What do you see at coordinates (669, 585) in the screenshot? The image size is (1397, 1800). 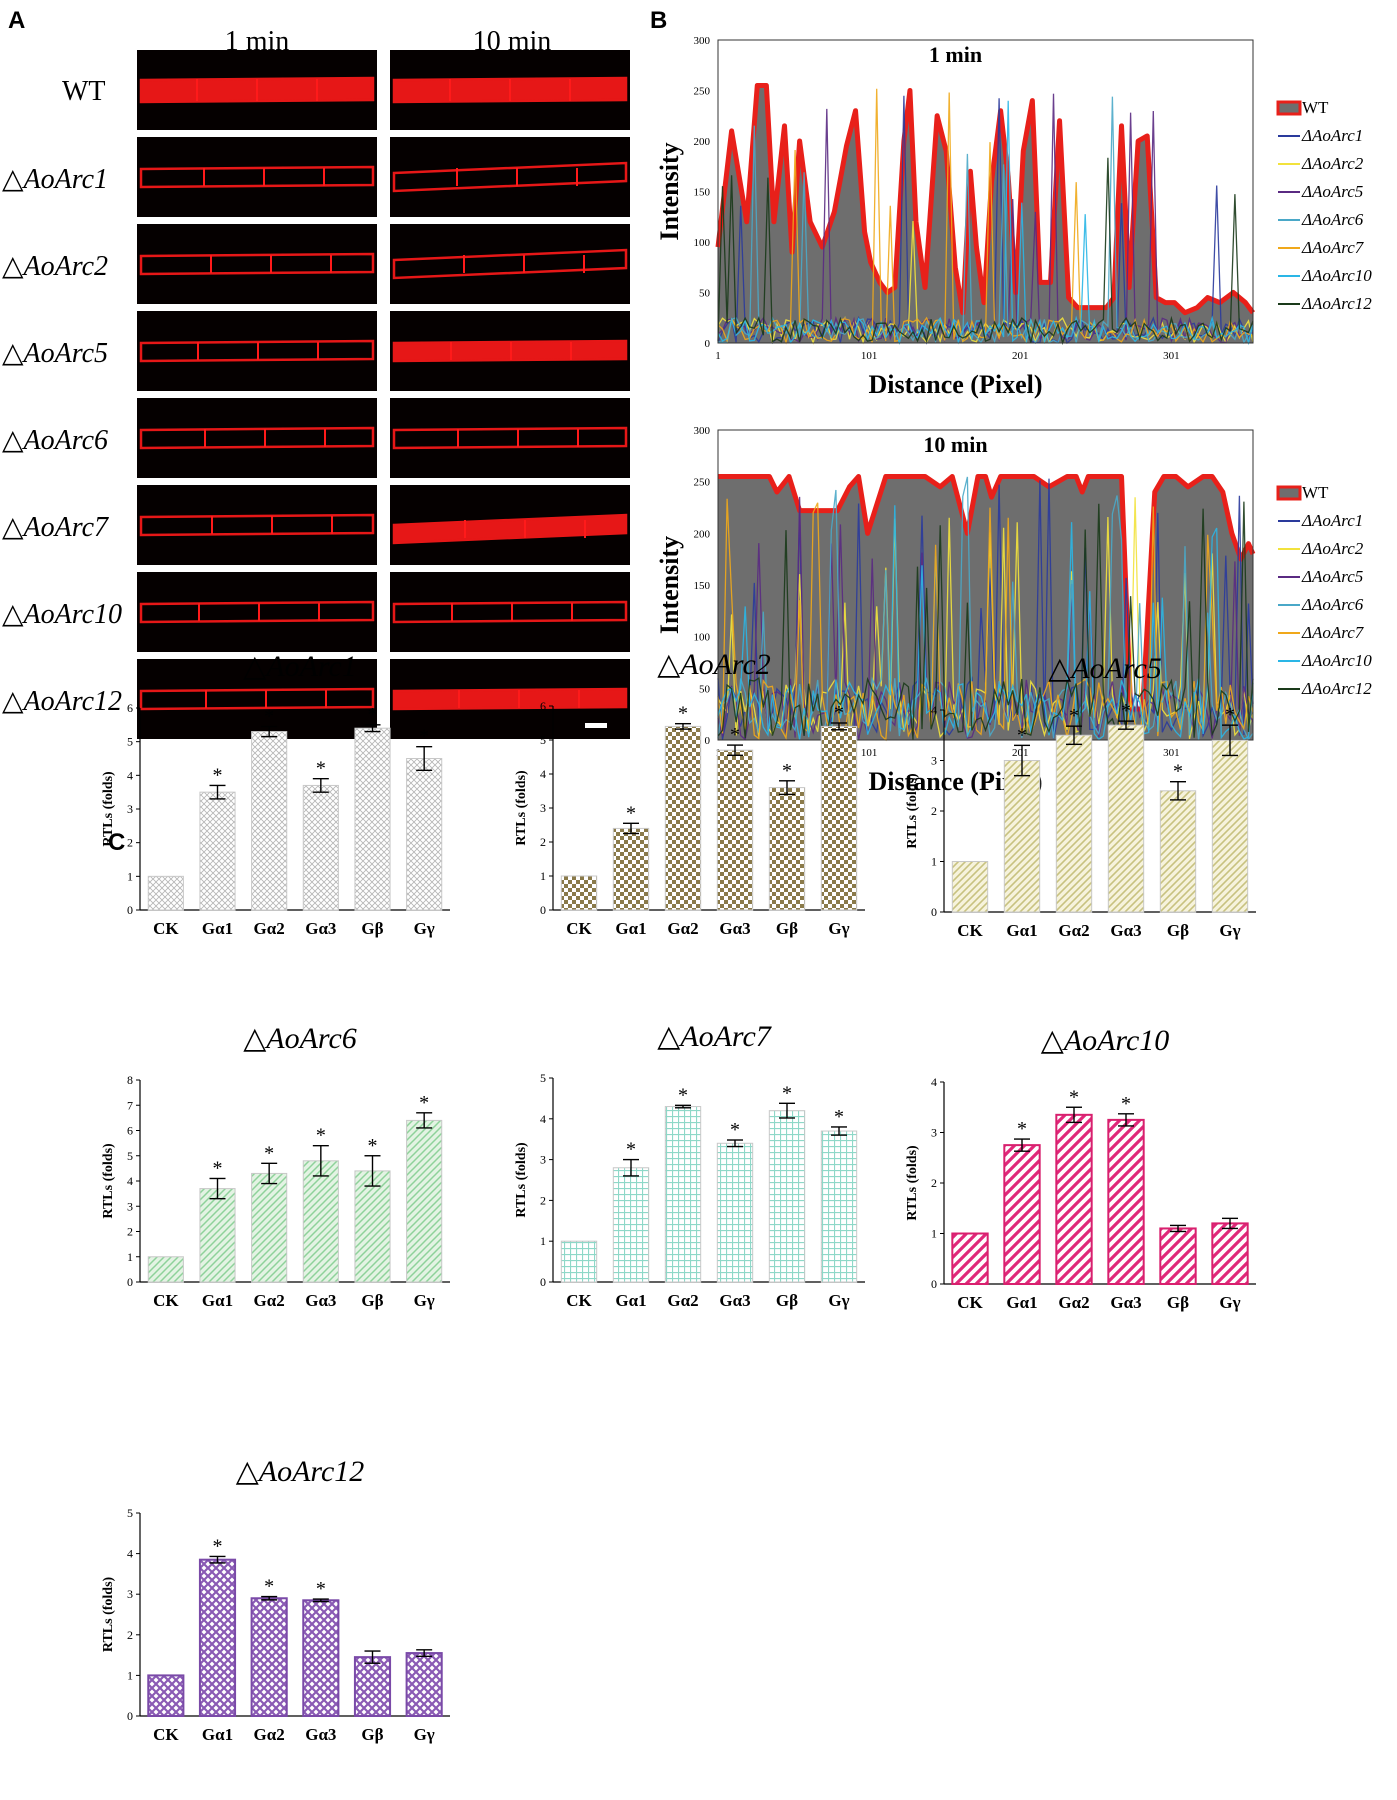 I see `y-axis-label: Intensity` at bounding box center [669, 585].